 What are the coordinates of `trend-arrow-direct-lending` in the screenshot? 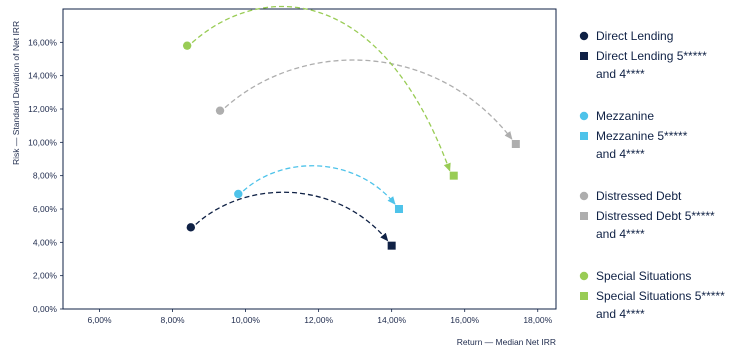 It's located at (292, 216).